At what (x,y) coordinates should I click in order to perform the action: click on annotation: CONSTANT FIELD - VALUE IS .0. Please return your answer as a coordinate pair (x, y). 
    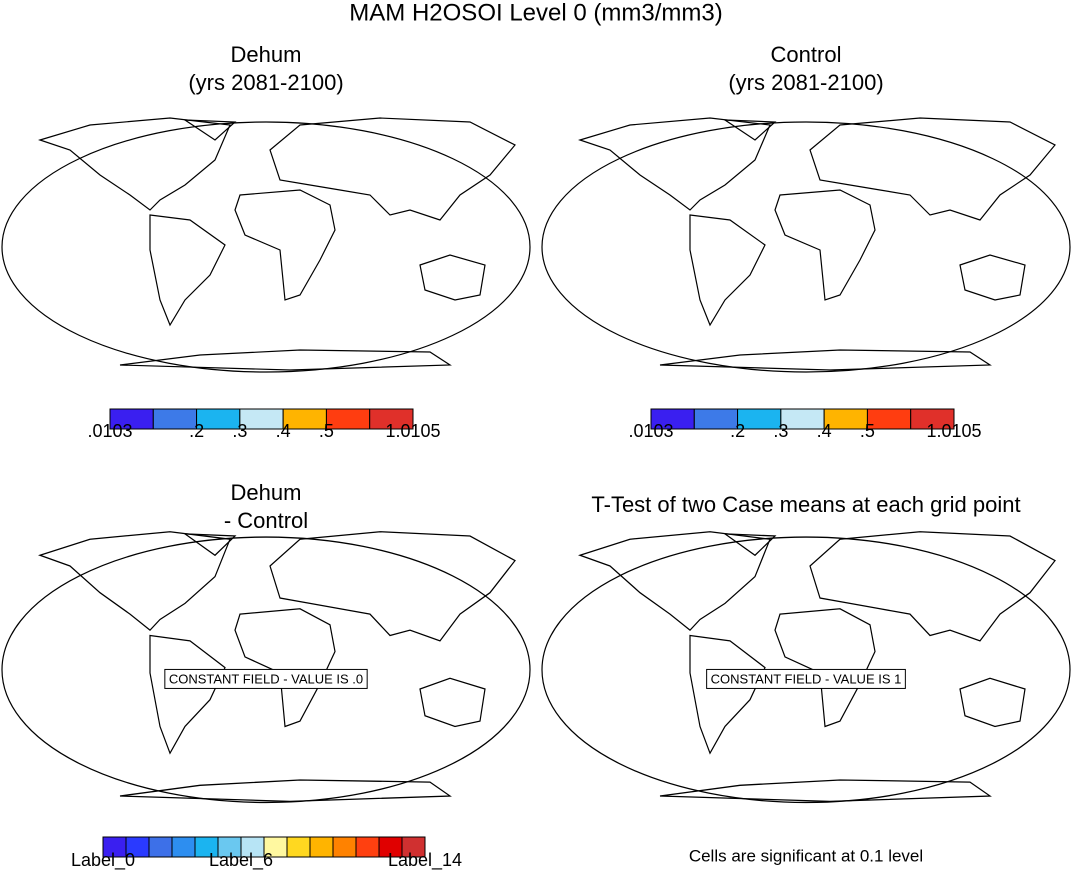
    Looking at the image, I should click on (266, 678).